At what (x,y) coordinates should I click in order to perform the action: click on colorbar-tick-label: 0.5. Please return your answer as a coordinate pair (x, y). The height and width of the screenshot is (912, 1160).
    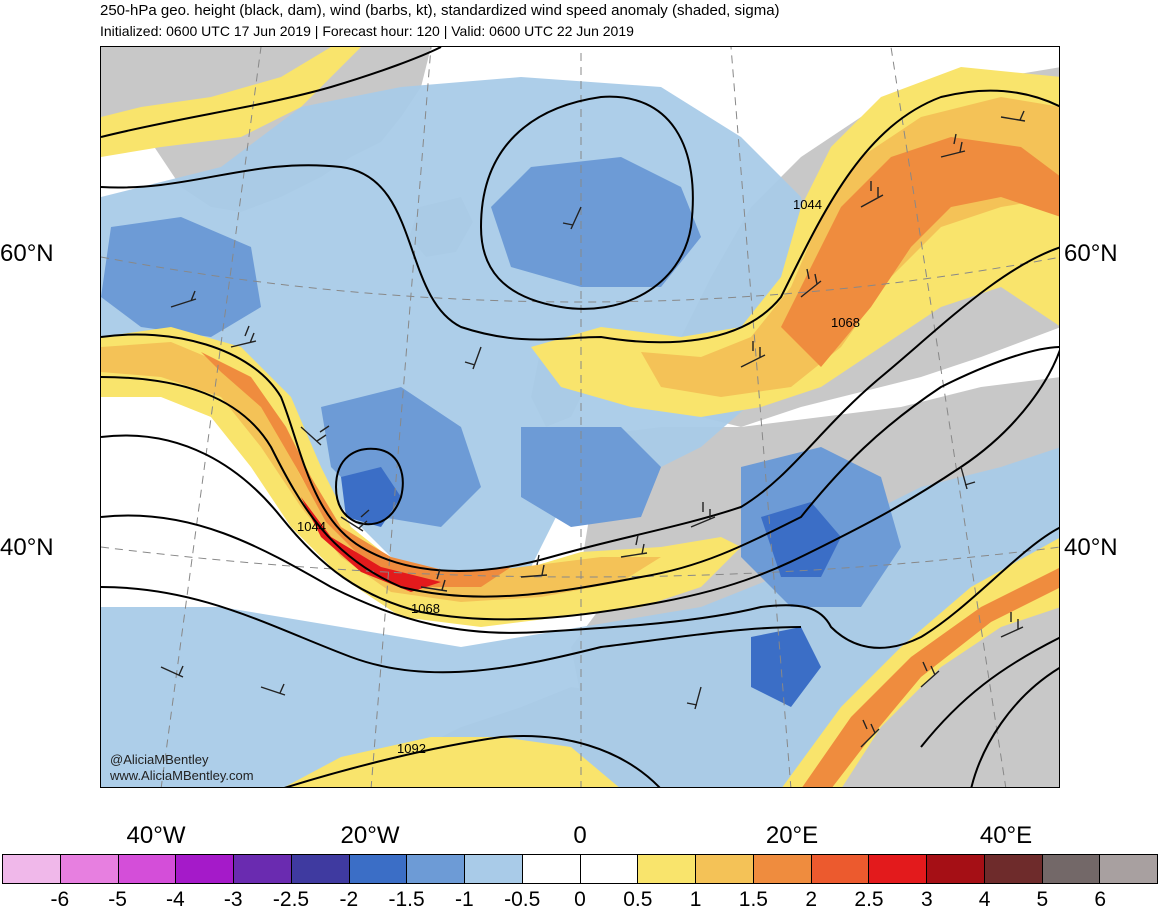
    Looking at the image, I should click on (638, 899).